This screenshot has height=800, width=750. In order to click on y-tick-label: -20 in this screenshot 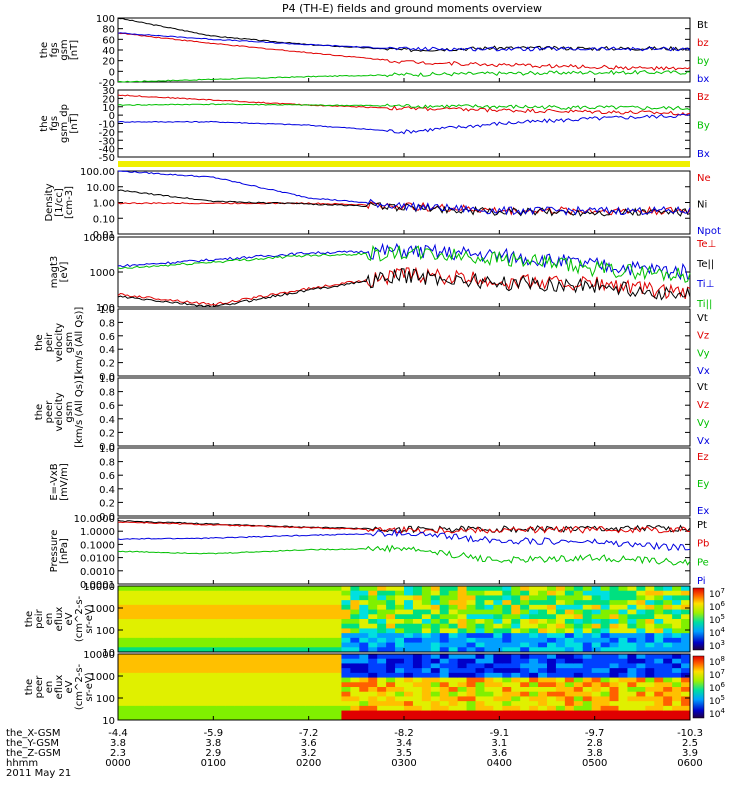, I will do `click(107, 83)`.